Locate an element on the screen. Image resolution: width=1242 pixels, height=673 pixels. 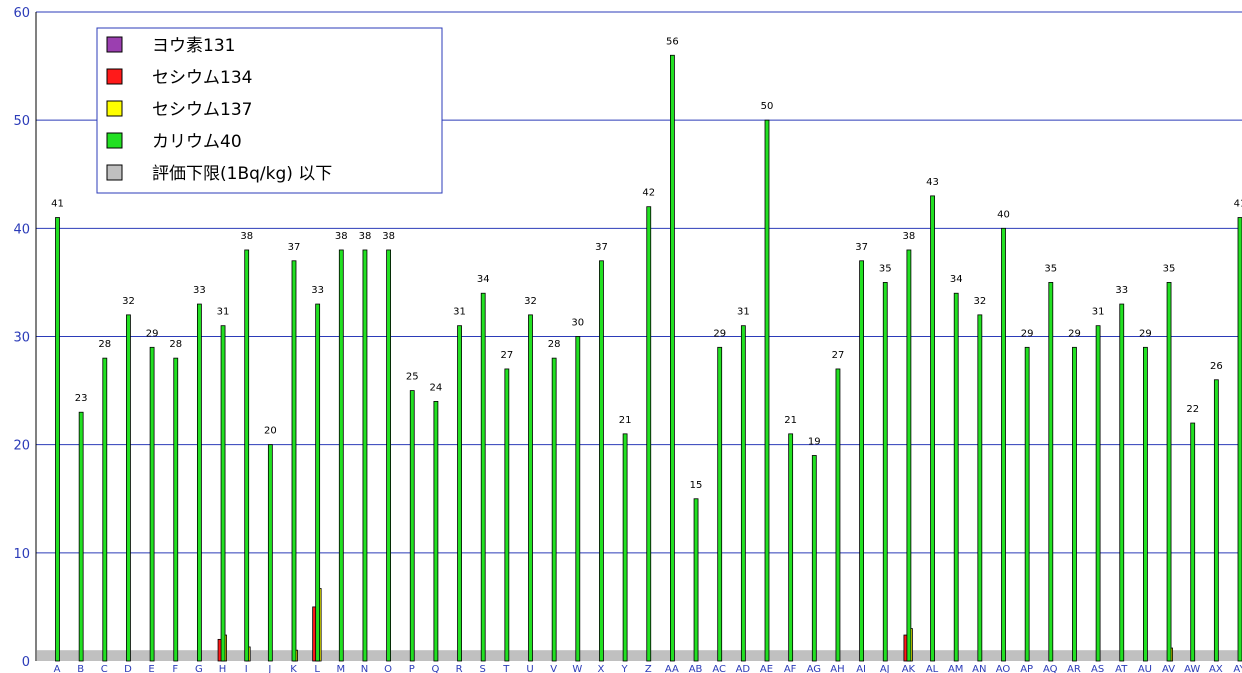
data-label: 15 is located at coordinates (696, 485).